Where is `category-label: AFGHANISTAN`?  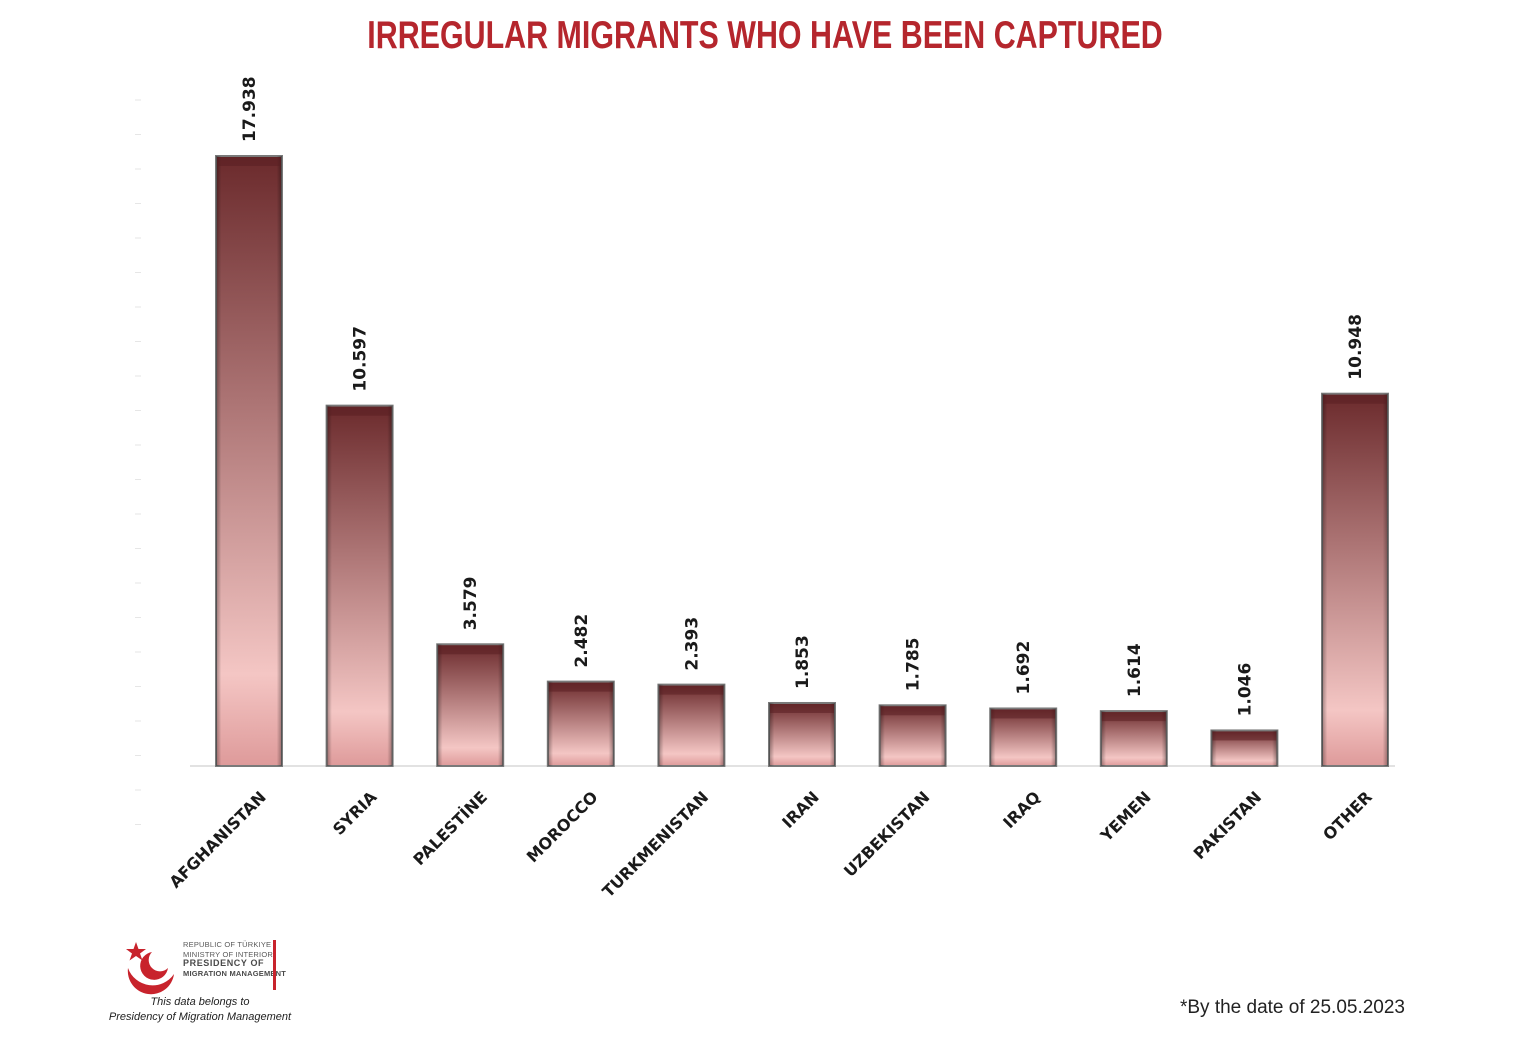
category-label: AFGHANISTAN is located at coordinates (218, 839).